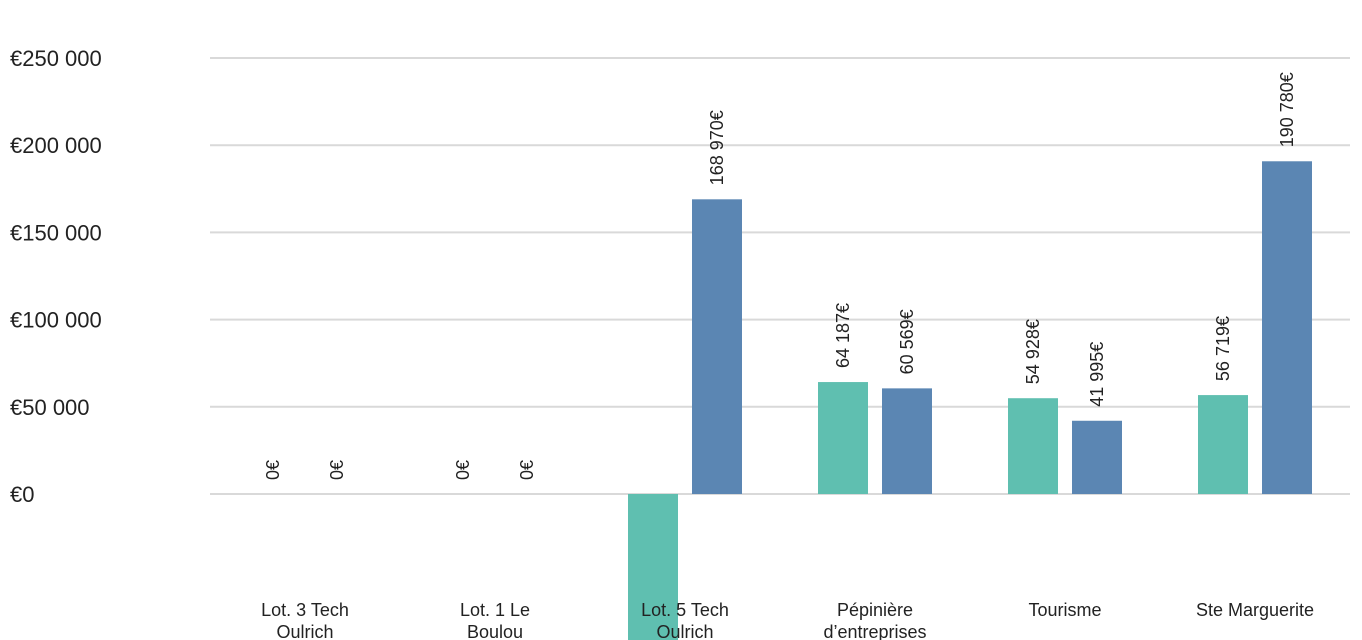  Describe the element at coordinates (305, 610) in the screenshot. I see `category-label: Lot. 3 Tech` at that location.